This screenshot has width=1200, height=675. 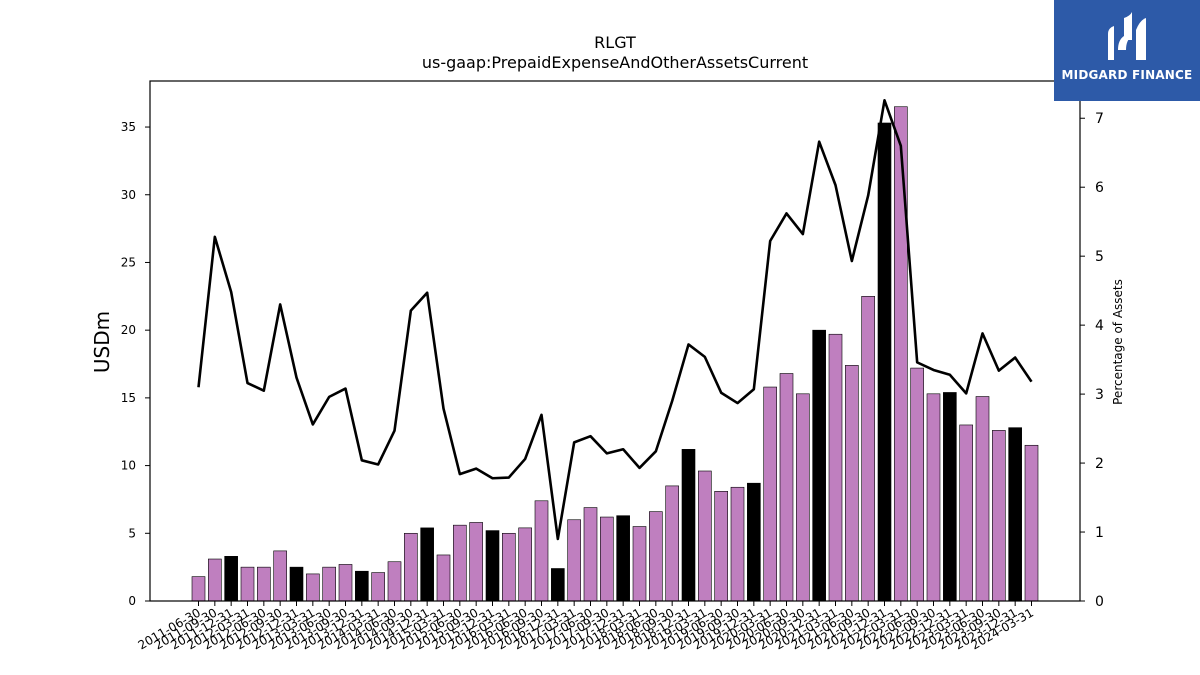 What do you see at coordinates (1127, 36) in the screenshot?
I see `midgard-logo-icon` at bounding box center [1127, 36].